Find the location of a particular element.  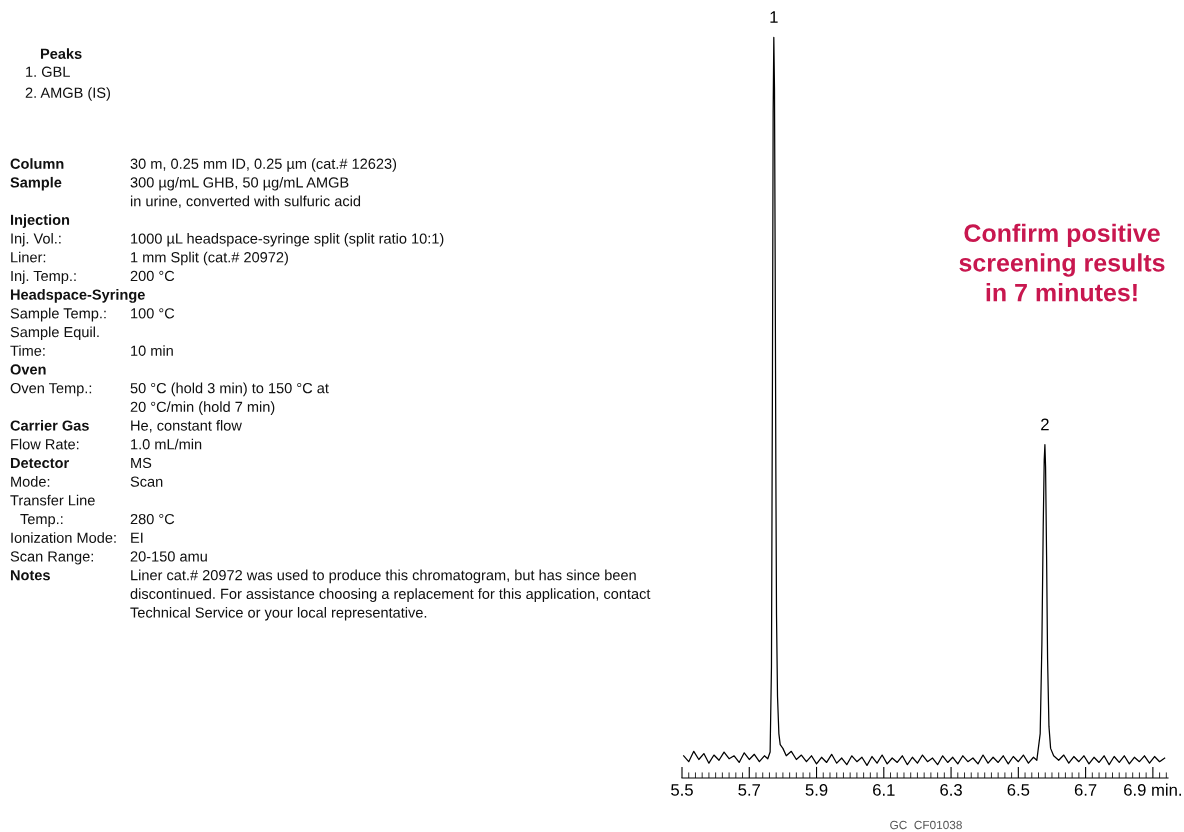

text: in urine, converted with sulfuric acid is located at coordinates (245, 202).